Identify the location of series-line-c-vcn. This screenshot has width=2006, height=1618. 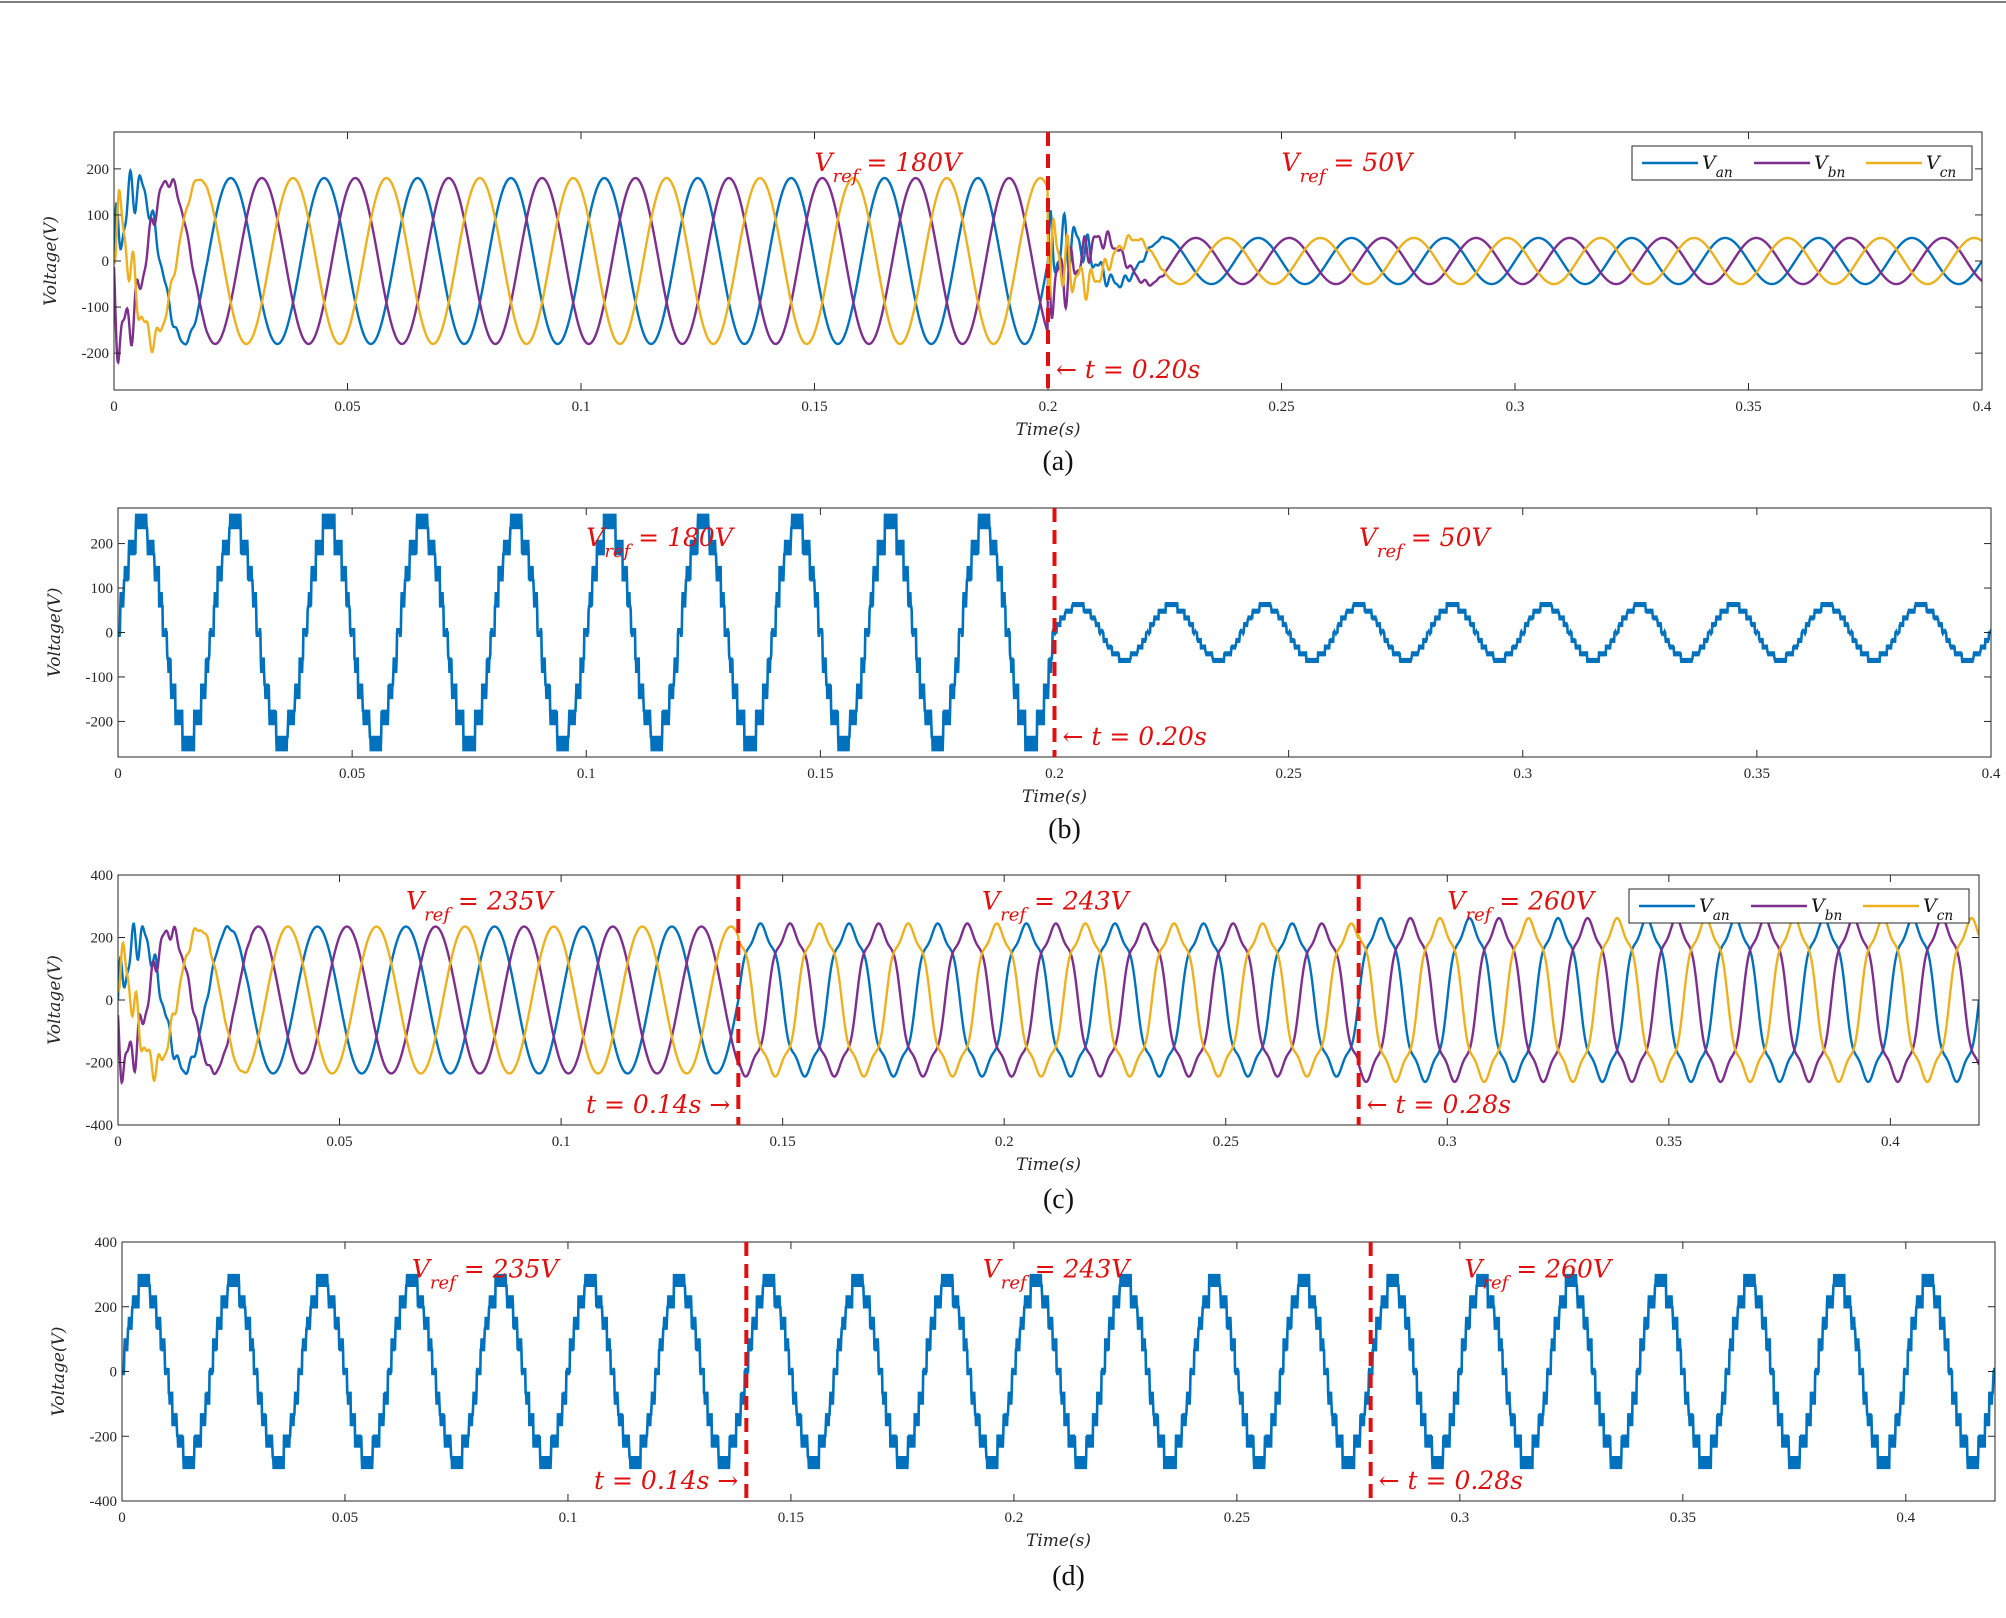
(1048, 1000).